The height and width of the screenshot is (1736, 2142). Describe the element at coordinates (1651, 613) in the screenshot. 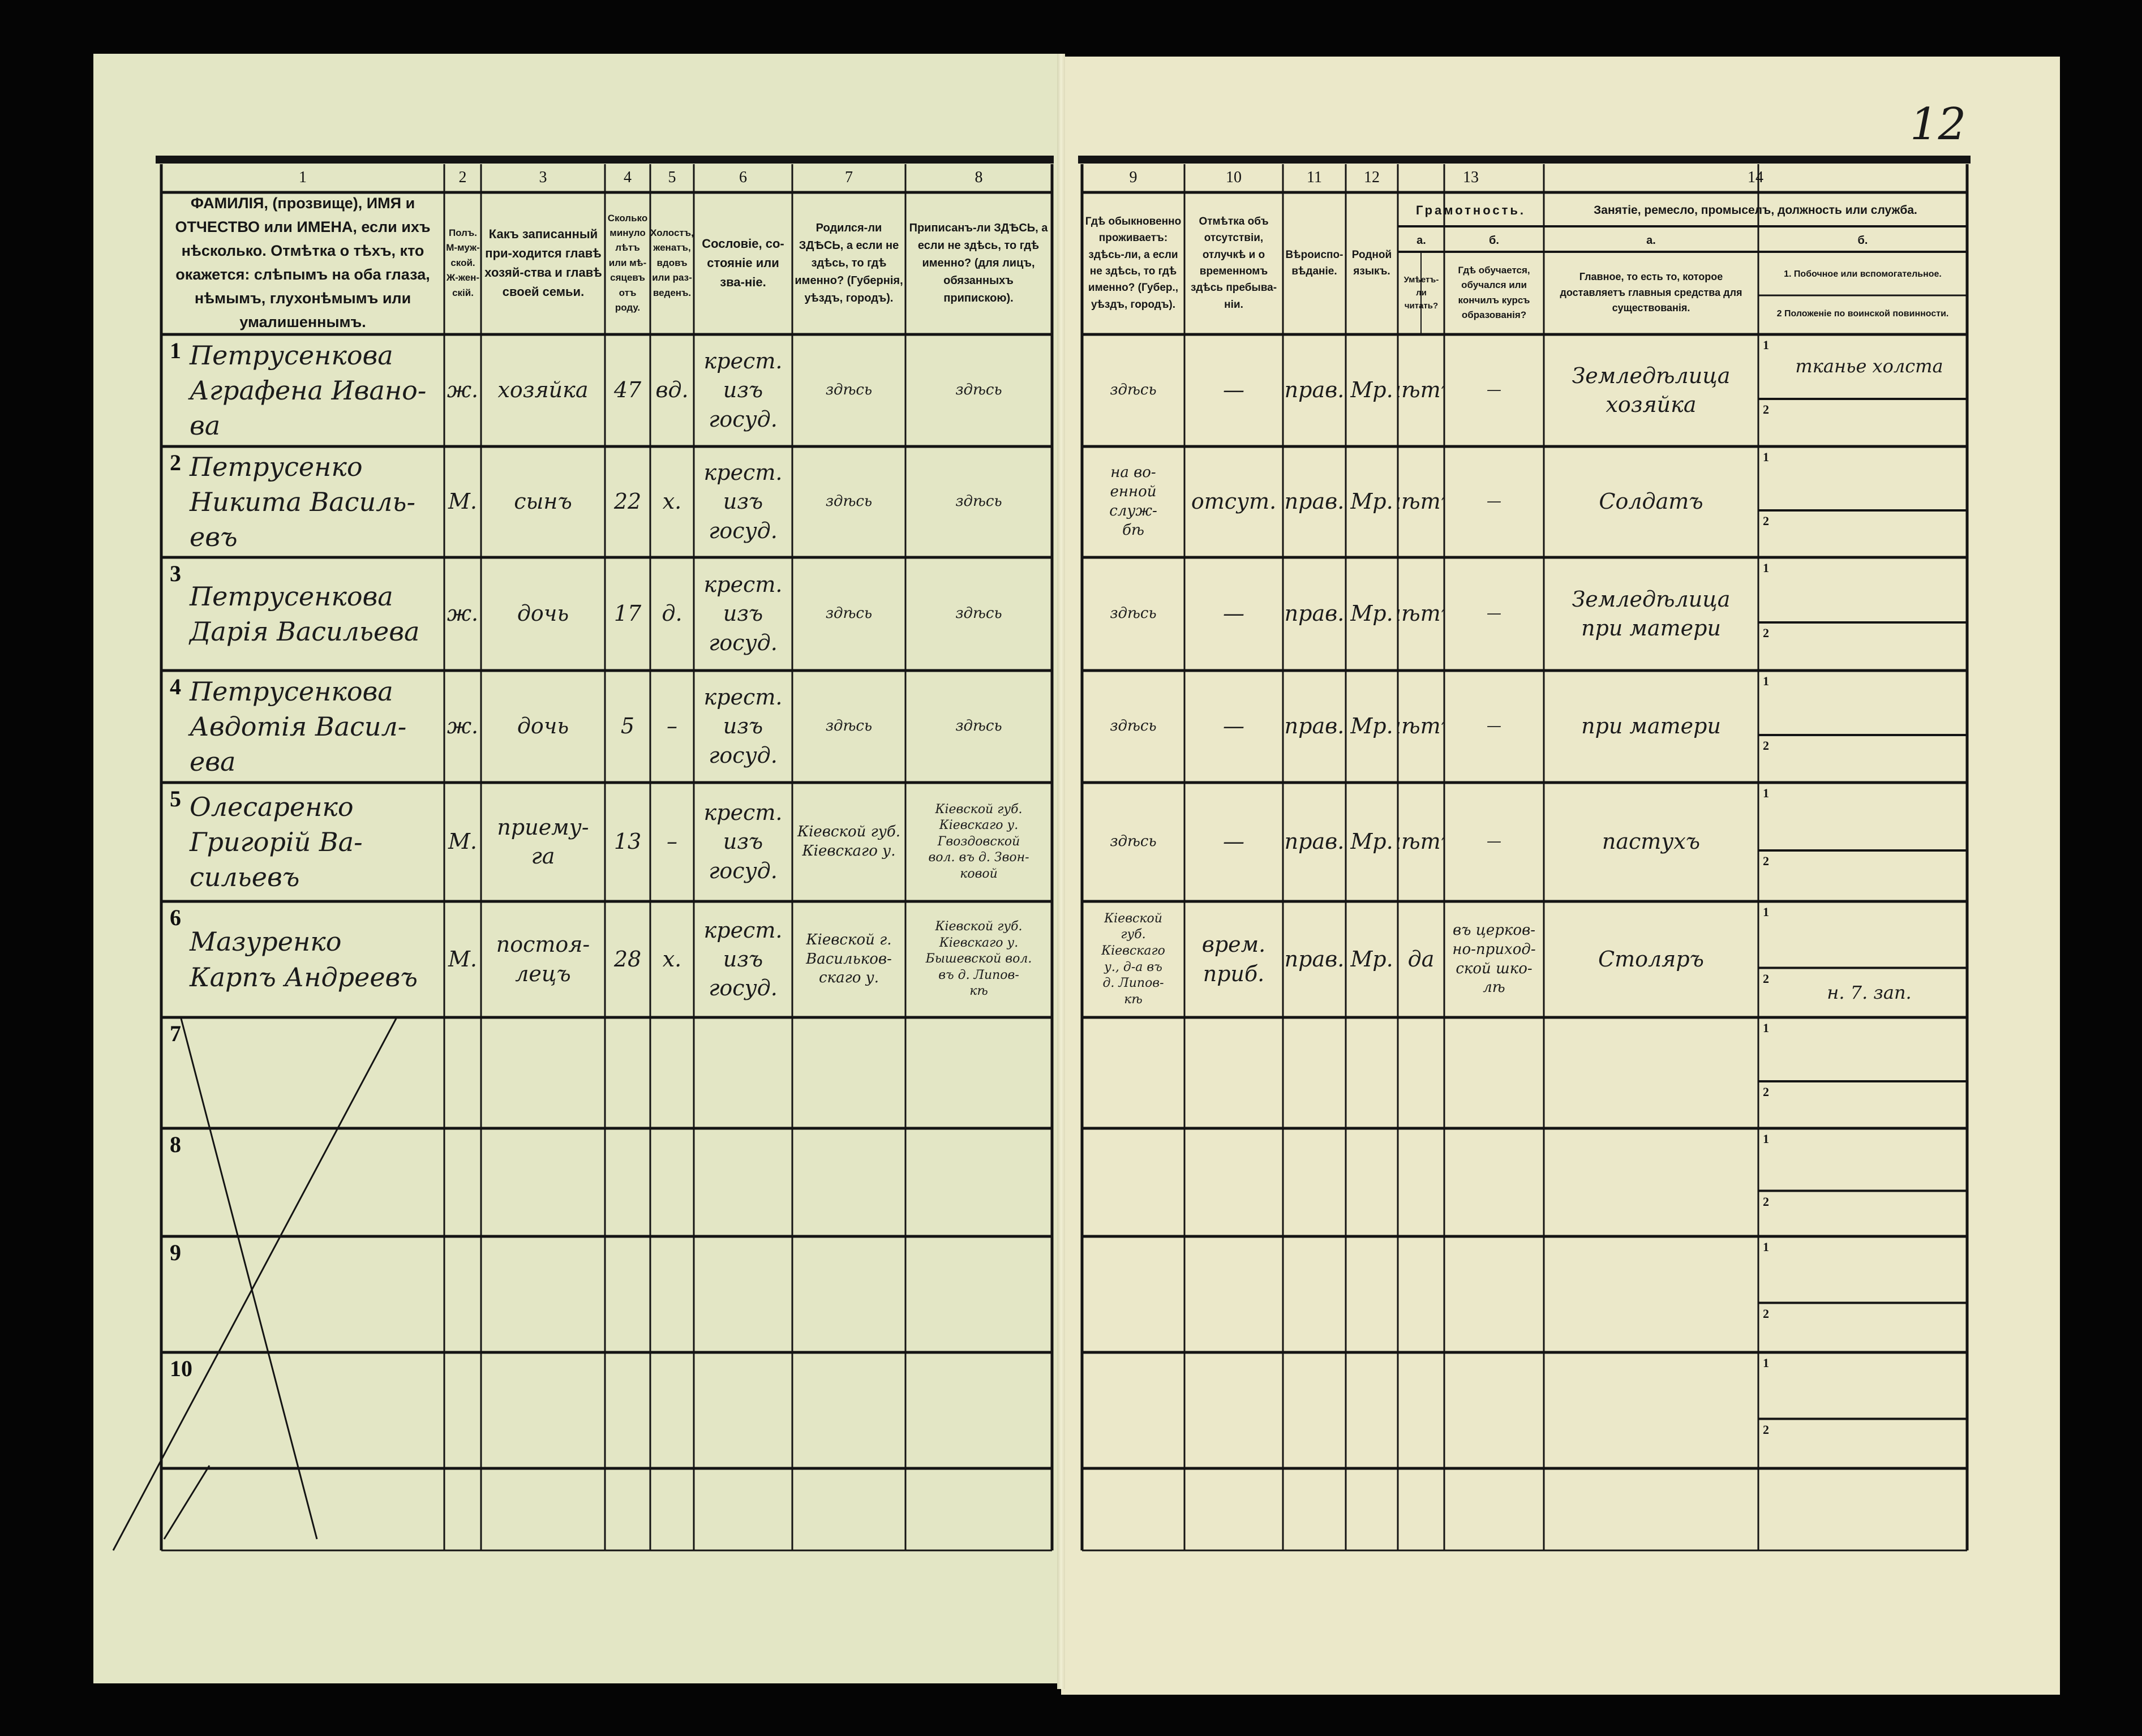

I see `cell-occupation: Земледѣлица при матери` at that location.